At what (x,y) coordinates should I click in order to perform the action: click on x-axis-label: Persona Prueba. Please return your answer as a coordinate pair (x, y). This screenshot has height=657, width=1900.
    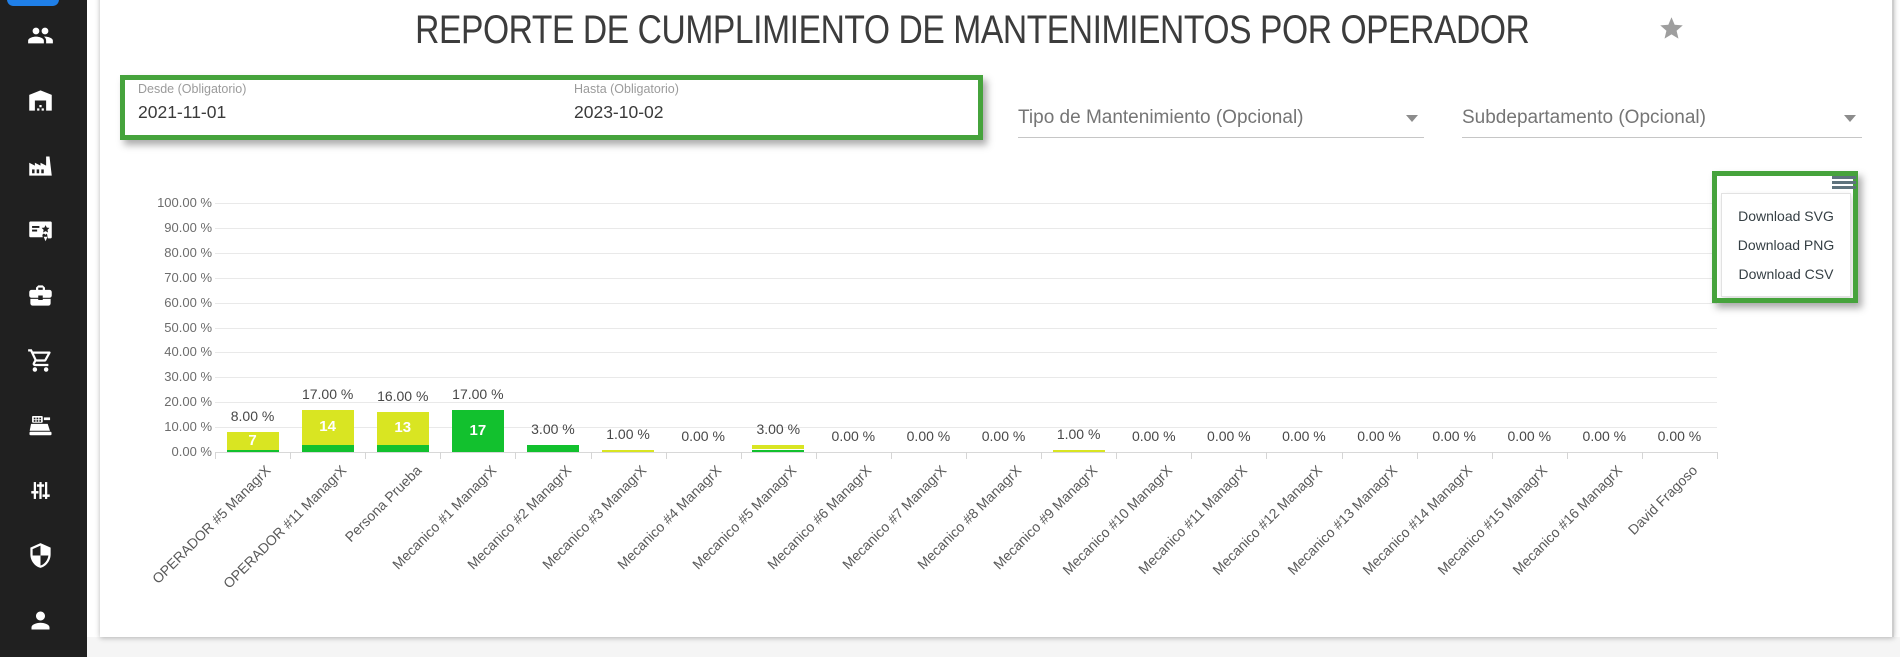
    Looking at the image, I should click on (383, 503).